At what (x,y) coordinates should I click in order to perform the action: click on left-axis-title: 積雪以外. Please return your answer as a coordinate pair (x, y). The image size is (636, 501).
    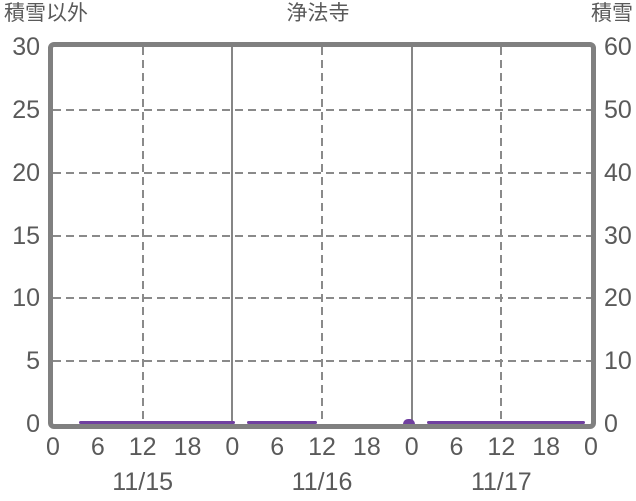
    Looking at the image, I should click on (46, 13).